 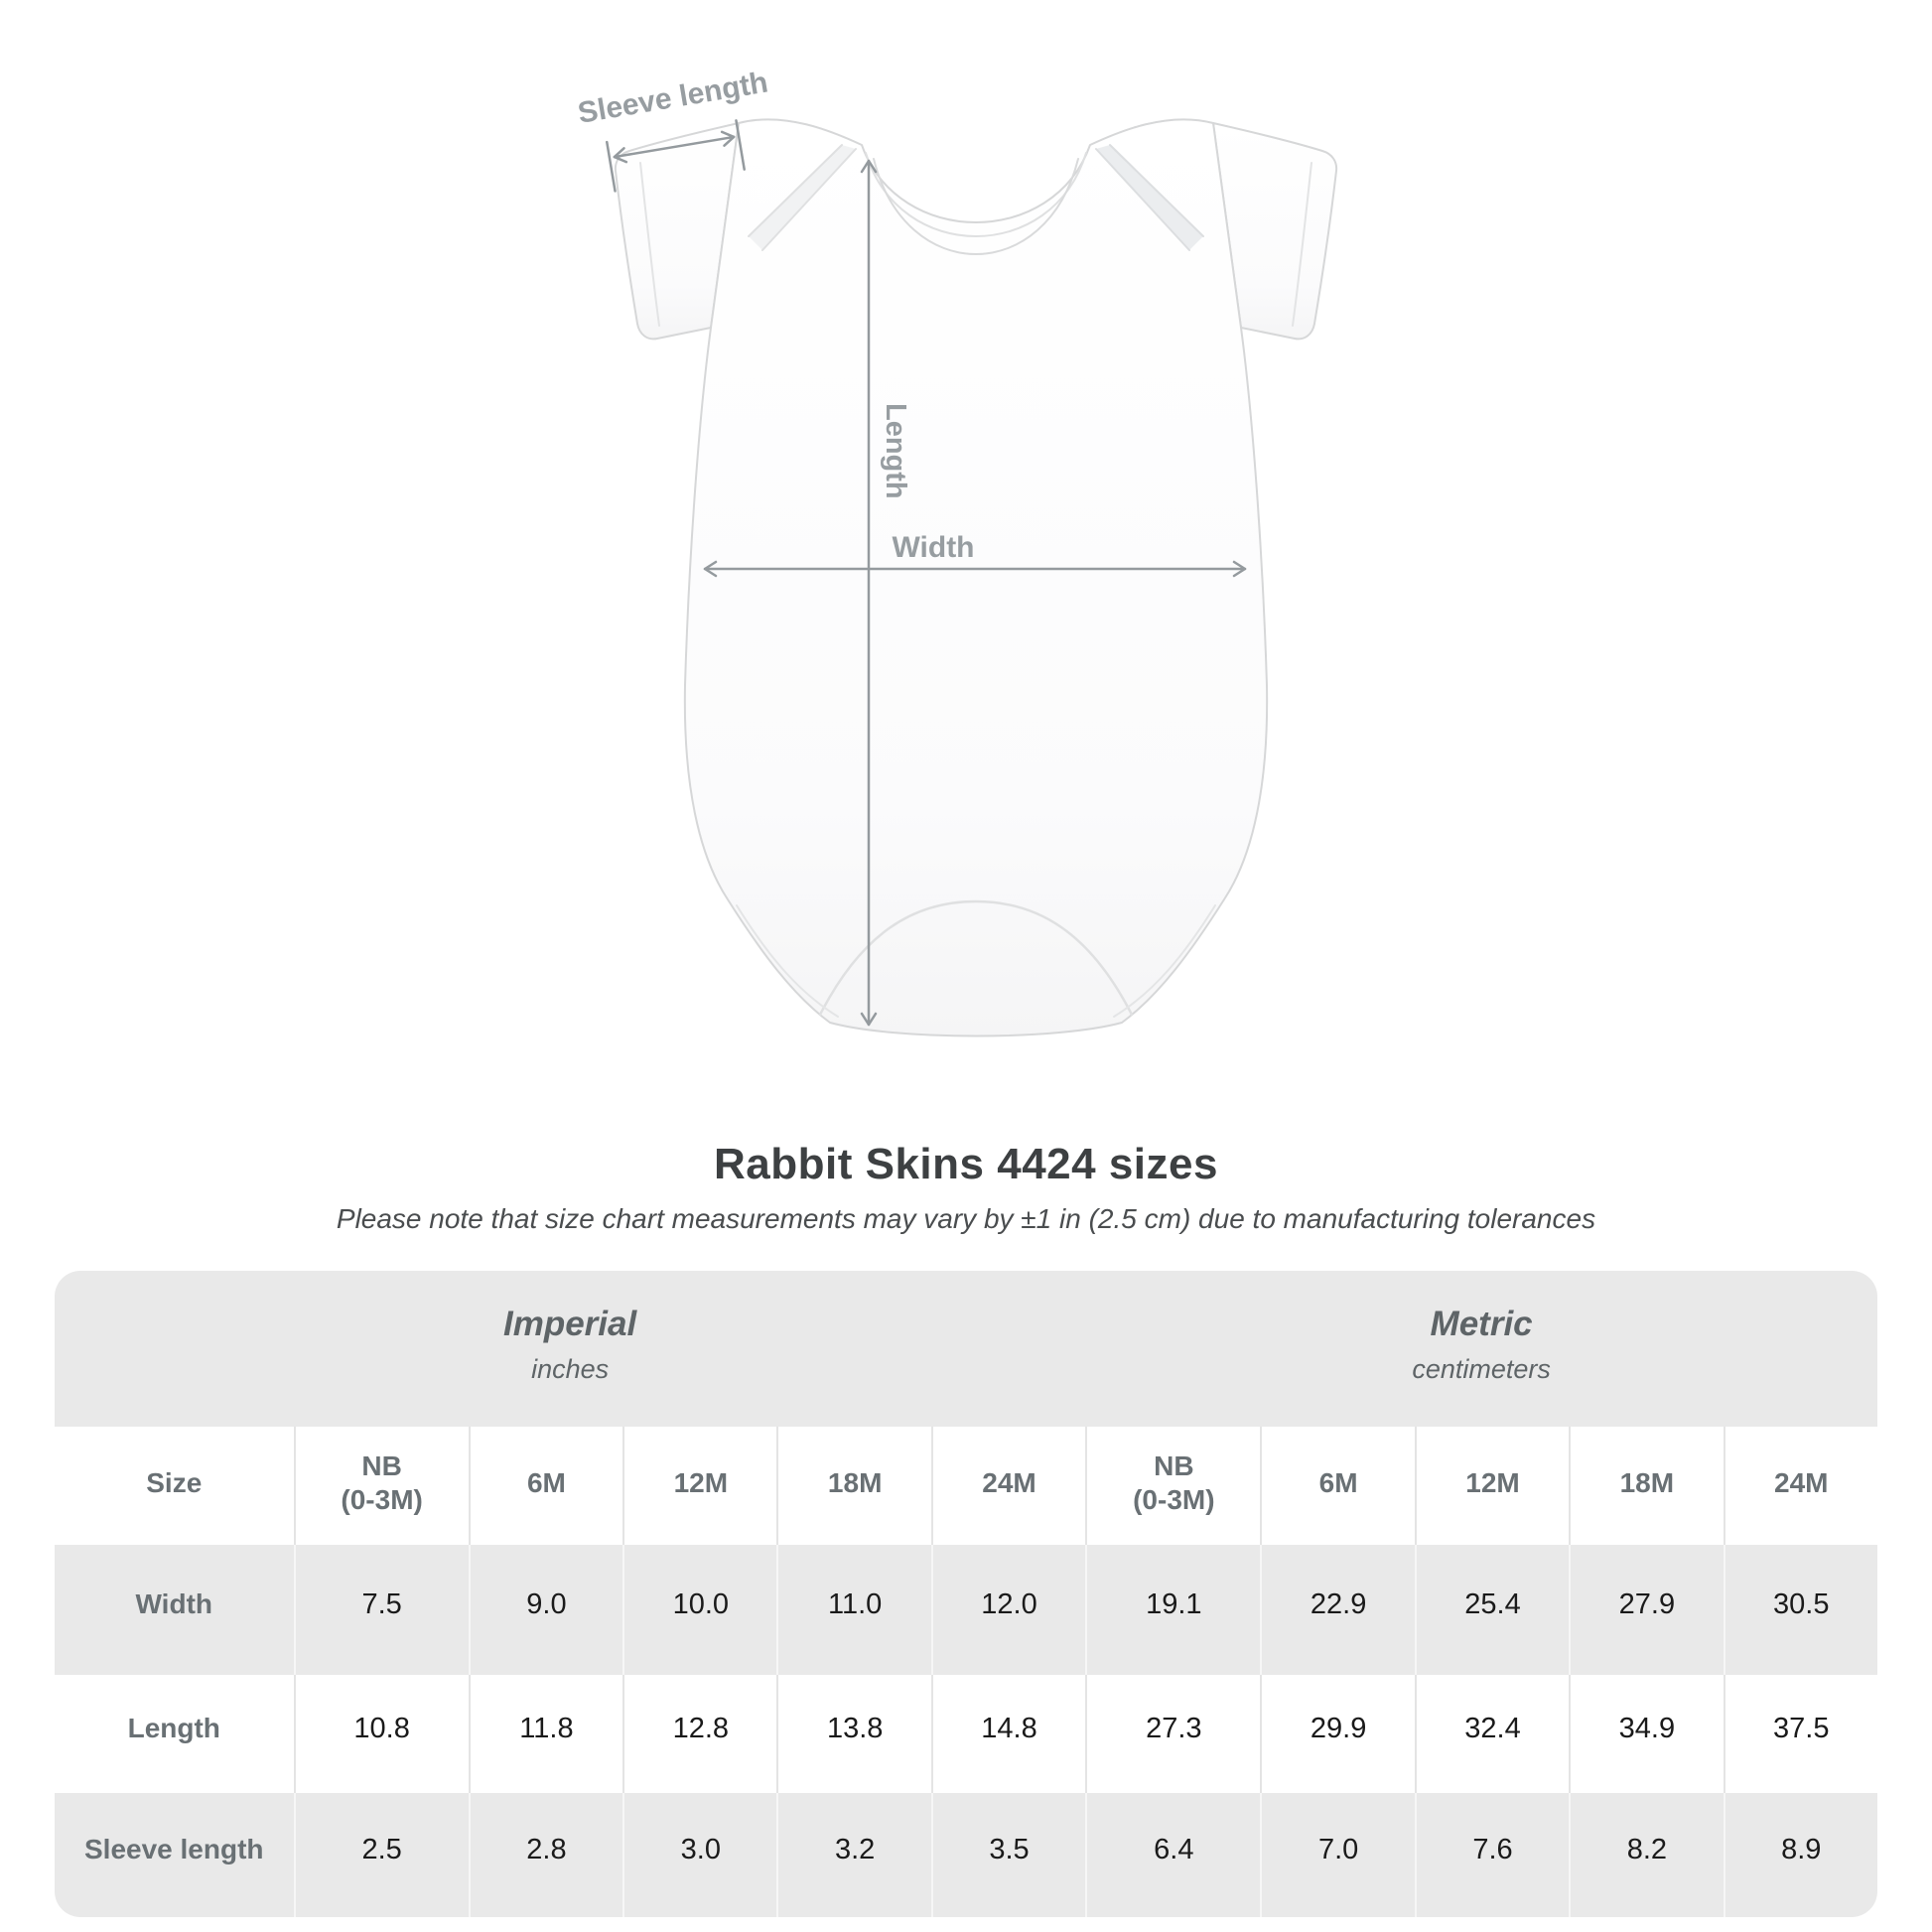 What do you see at coordinates (853, 1855) in the screenshot?
I see `sleeve-length-value: 3.2` at bounding box center [853, 1855].